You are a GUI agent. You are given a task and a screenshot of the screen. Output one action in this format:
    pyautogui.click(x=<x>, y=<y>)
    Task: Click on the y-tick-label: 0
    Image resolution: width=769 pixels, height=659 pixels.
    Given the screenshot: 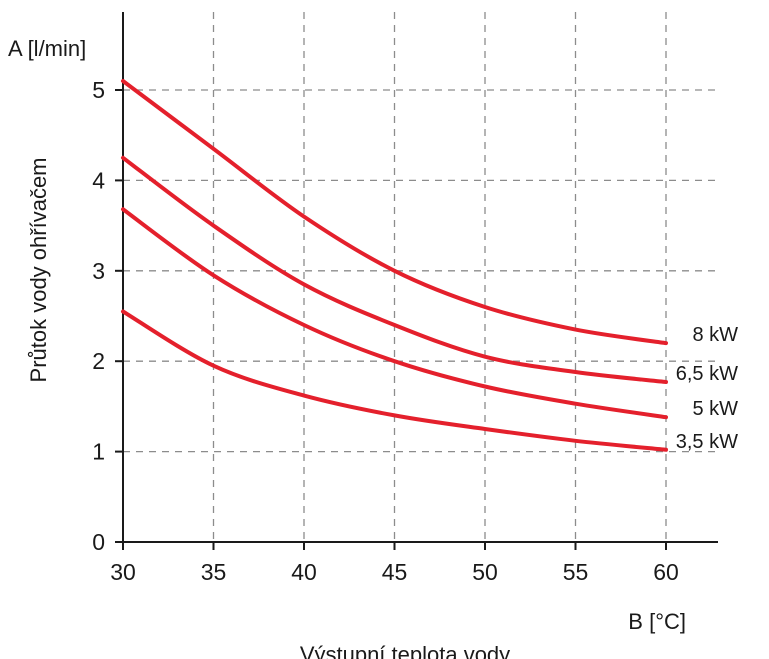 What is the action you would take?
    pyautogui.click(x=98, y=542)
    